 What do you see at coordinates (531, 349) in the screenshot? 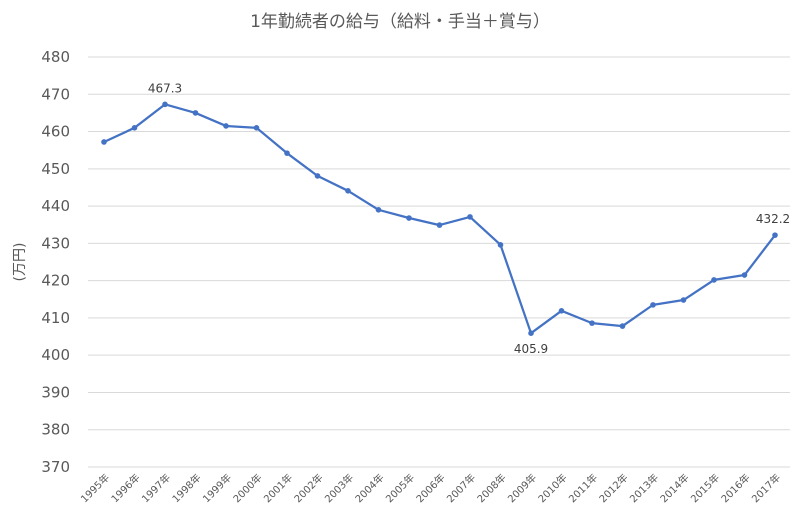
I see `data-label: 405.9` at bounding box center [531, 349].